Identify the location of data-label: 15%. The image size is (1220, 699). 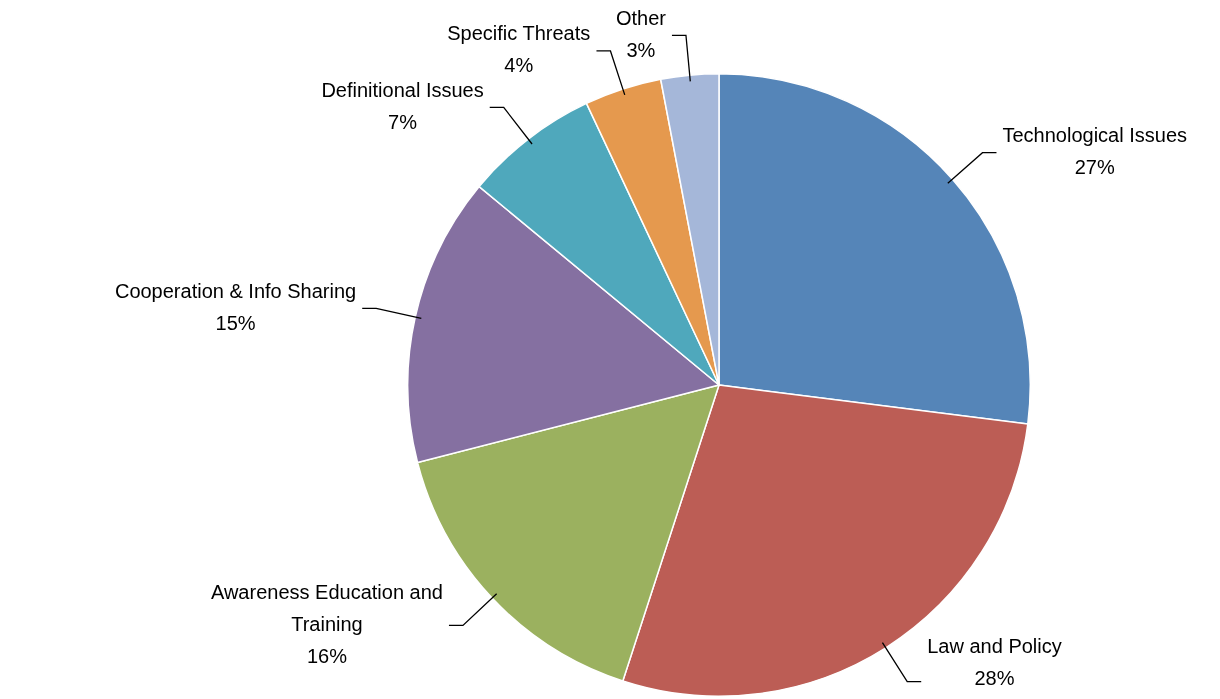
(235, 322).